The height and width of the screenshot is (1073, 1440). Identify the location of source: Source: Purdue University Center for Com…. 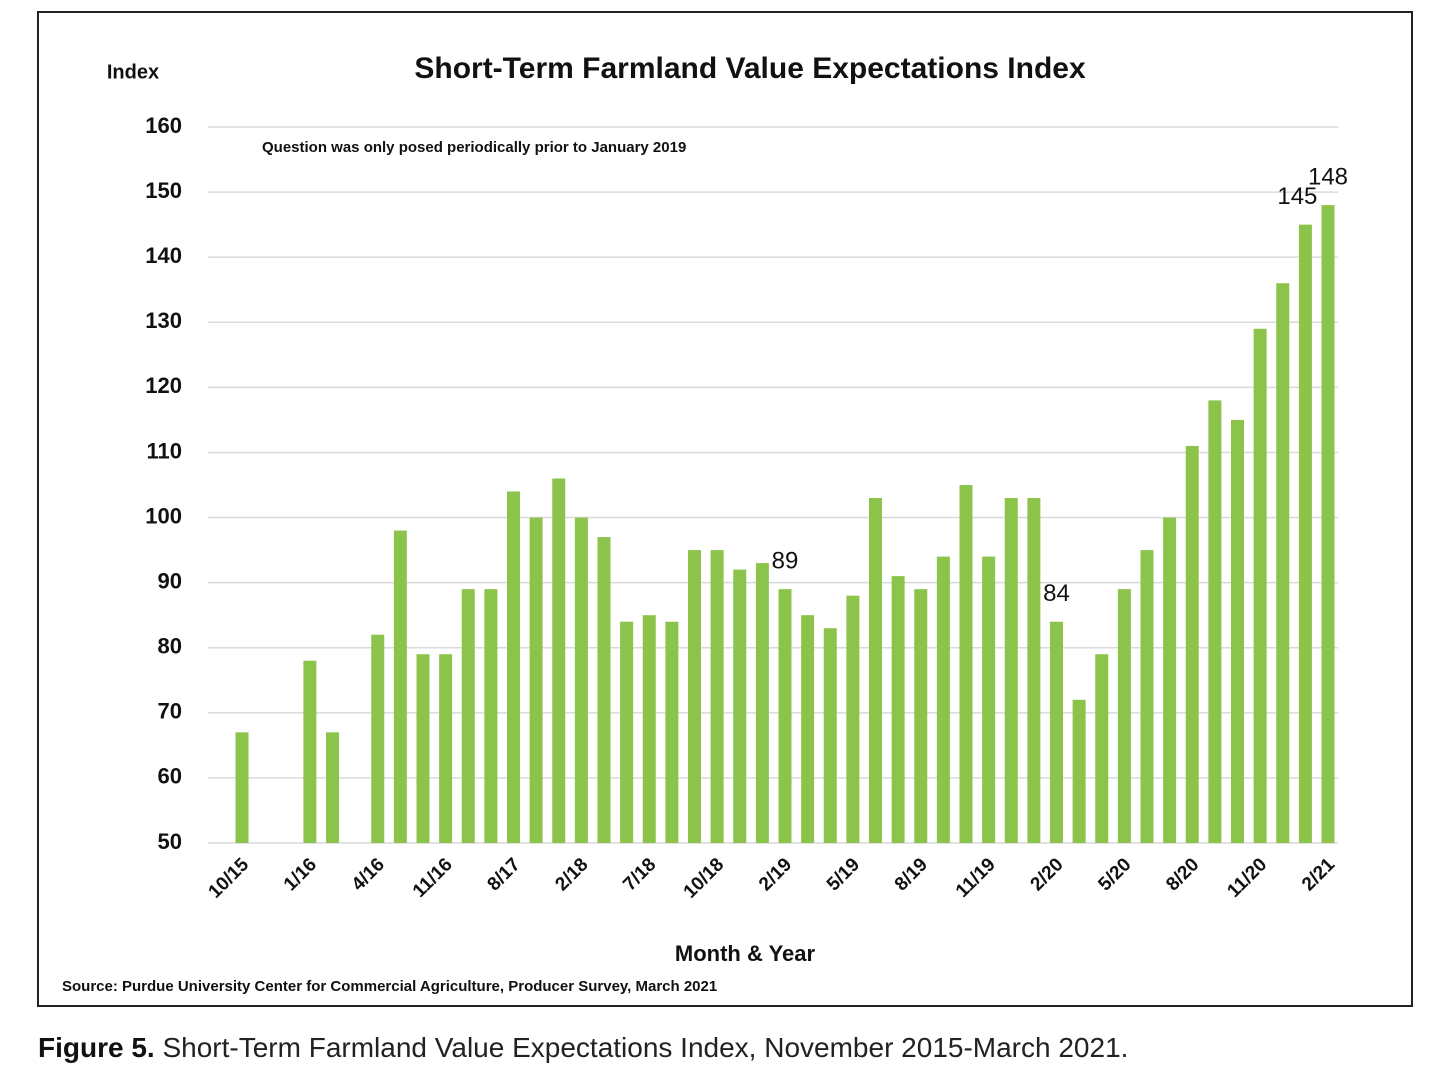
(389, 986).